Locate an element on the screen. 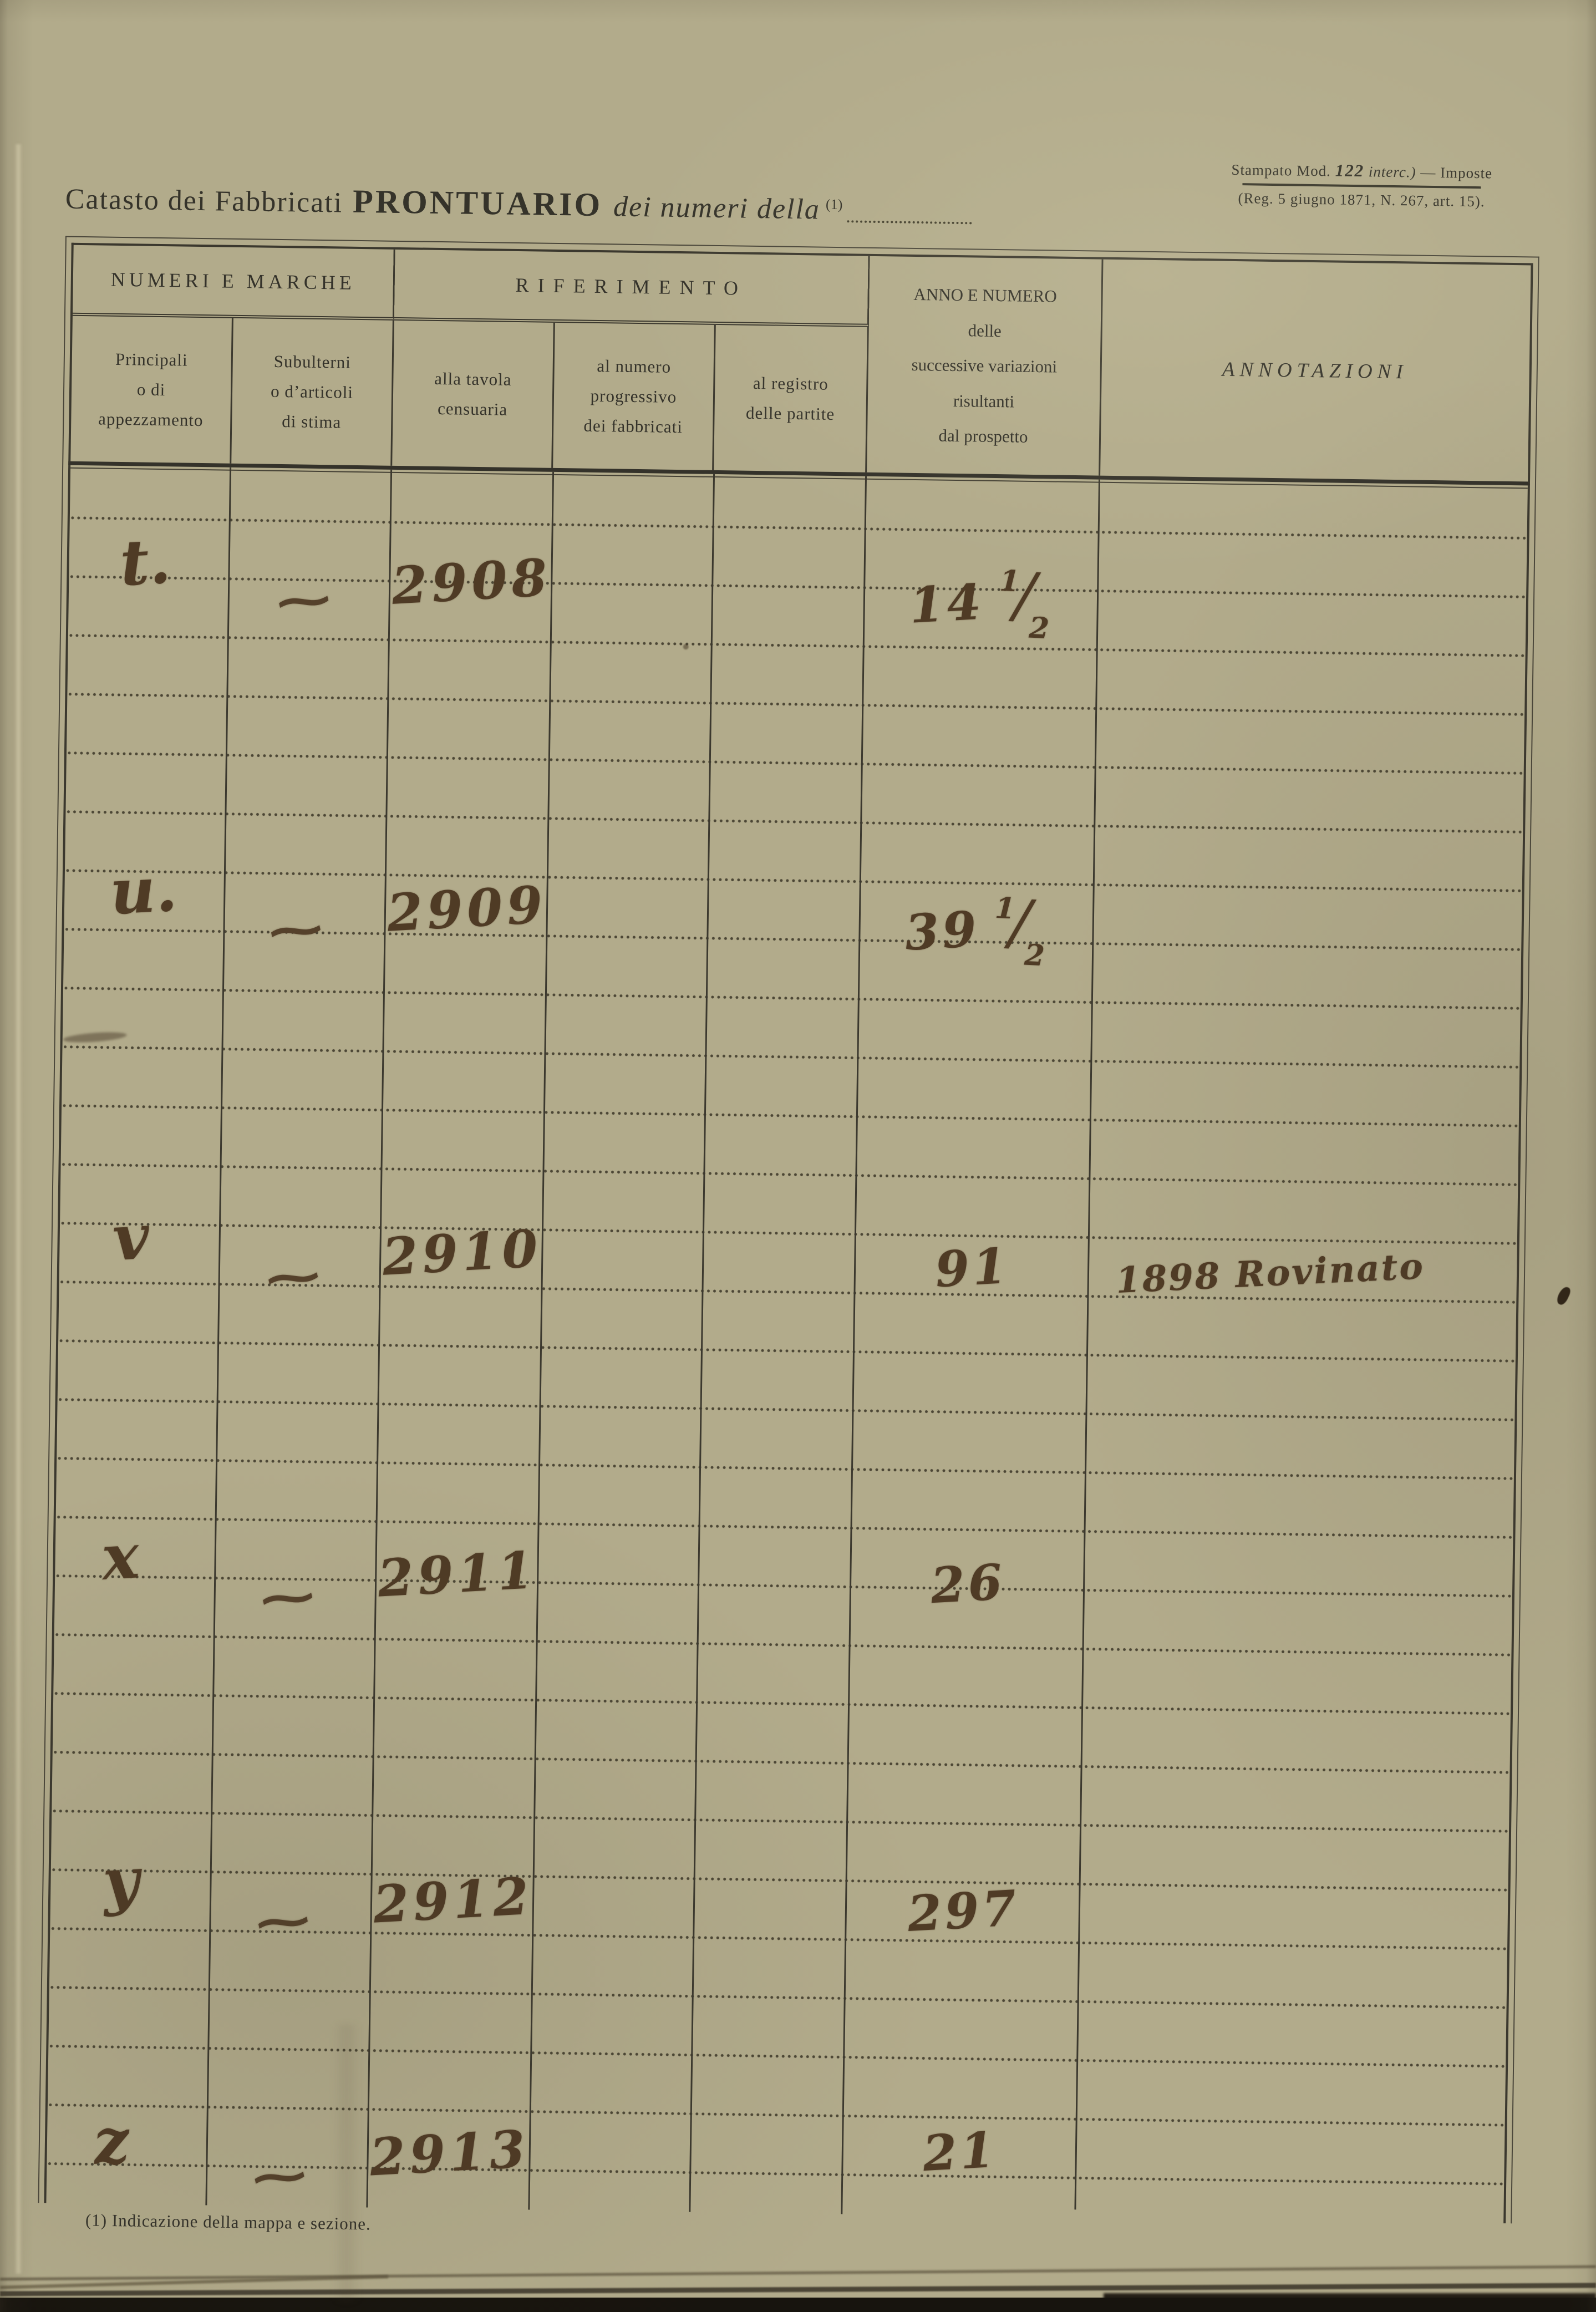 The image size is (1596, 2312). entry-letter: t. is located at coordinates (145, 563).